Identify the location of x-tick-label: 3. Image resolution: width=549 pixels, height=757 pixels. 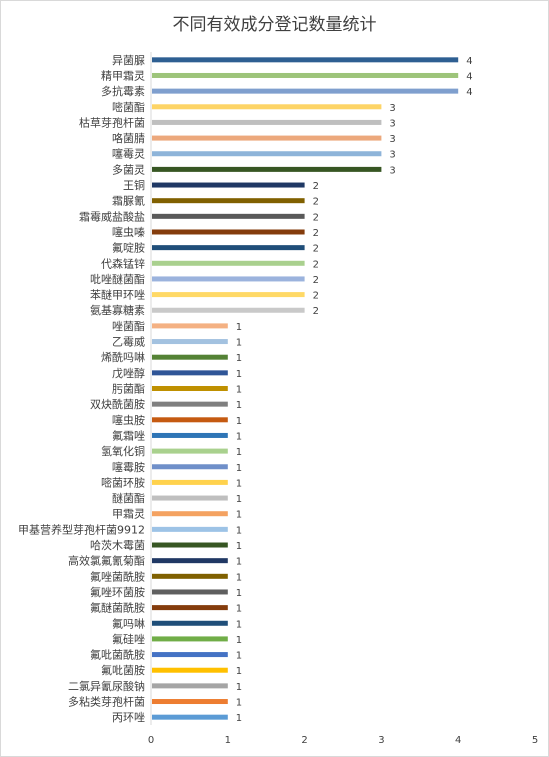
(381, 740).